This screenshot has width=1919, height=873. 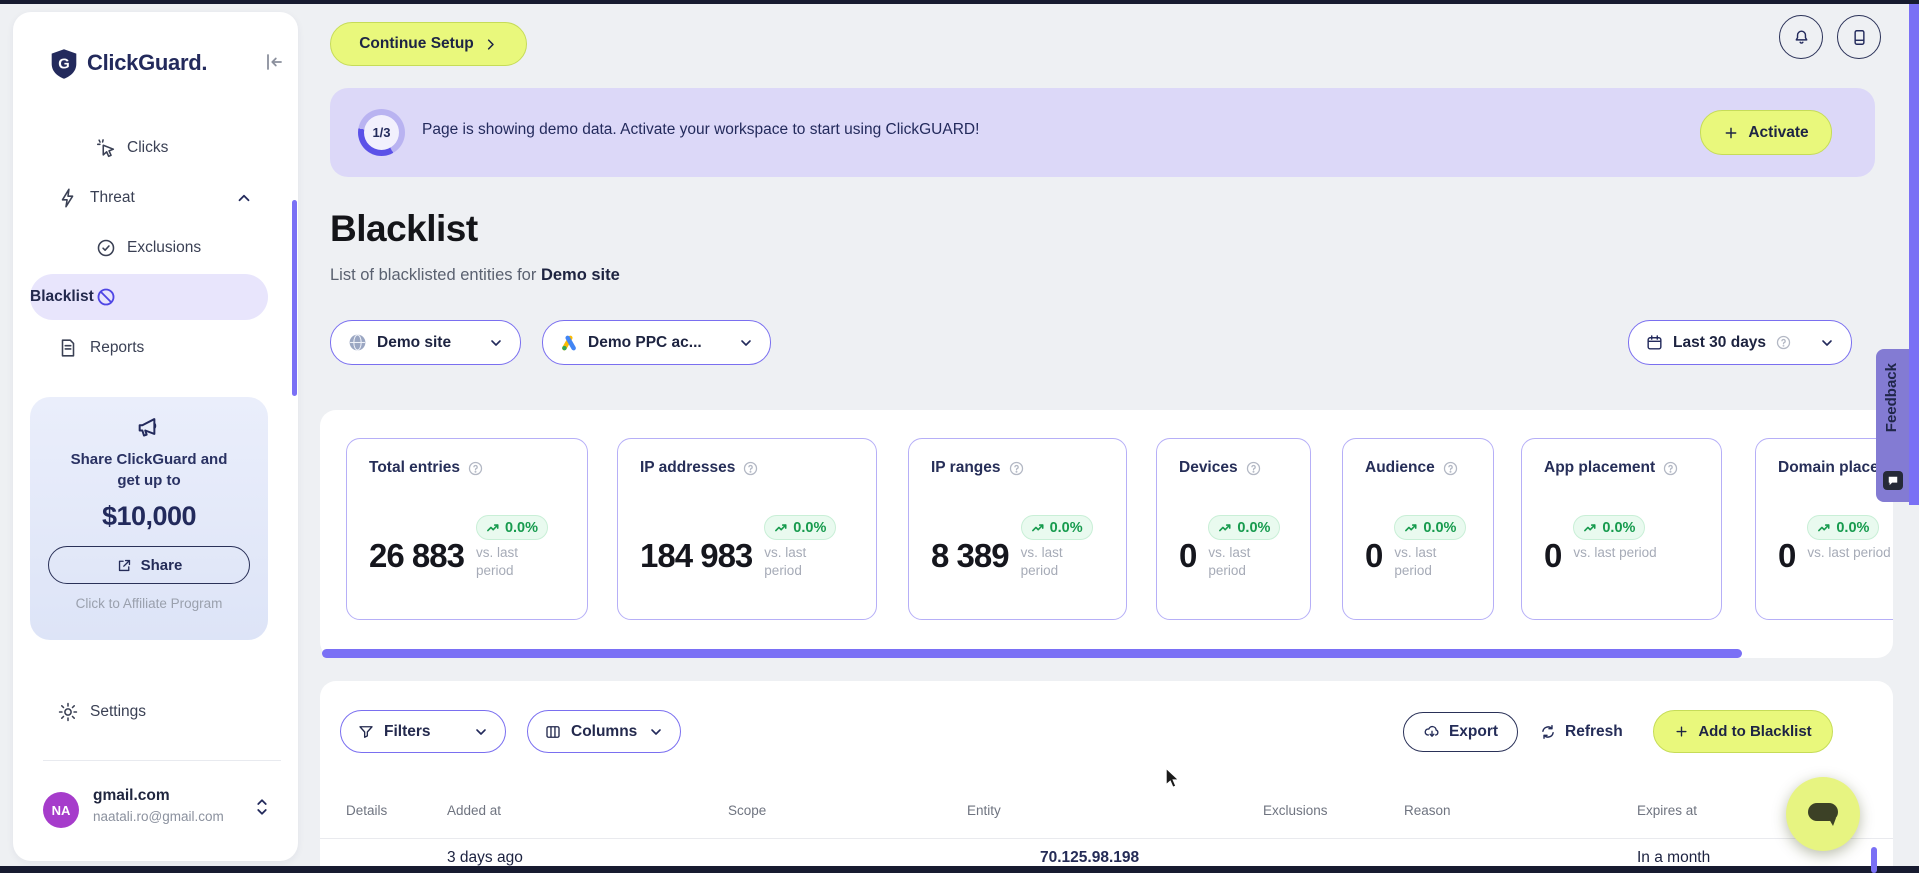 What do you see at coordinates (149, 297) in the screenshot?
I see `sidebar-item-blacklist: Blacklist` at bounding box center [149, 297].